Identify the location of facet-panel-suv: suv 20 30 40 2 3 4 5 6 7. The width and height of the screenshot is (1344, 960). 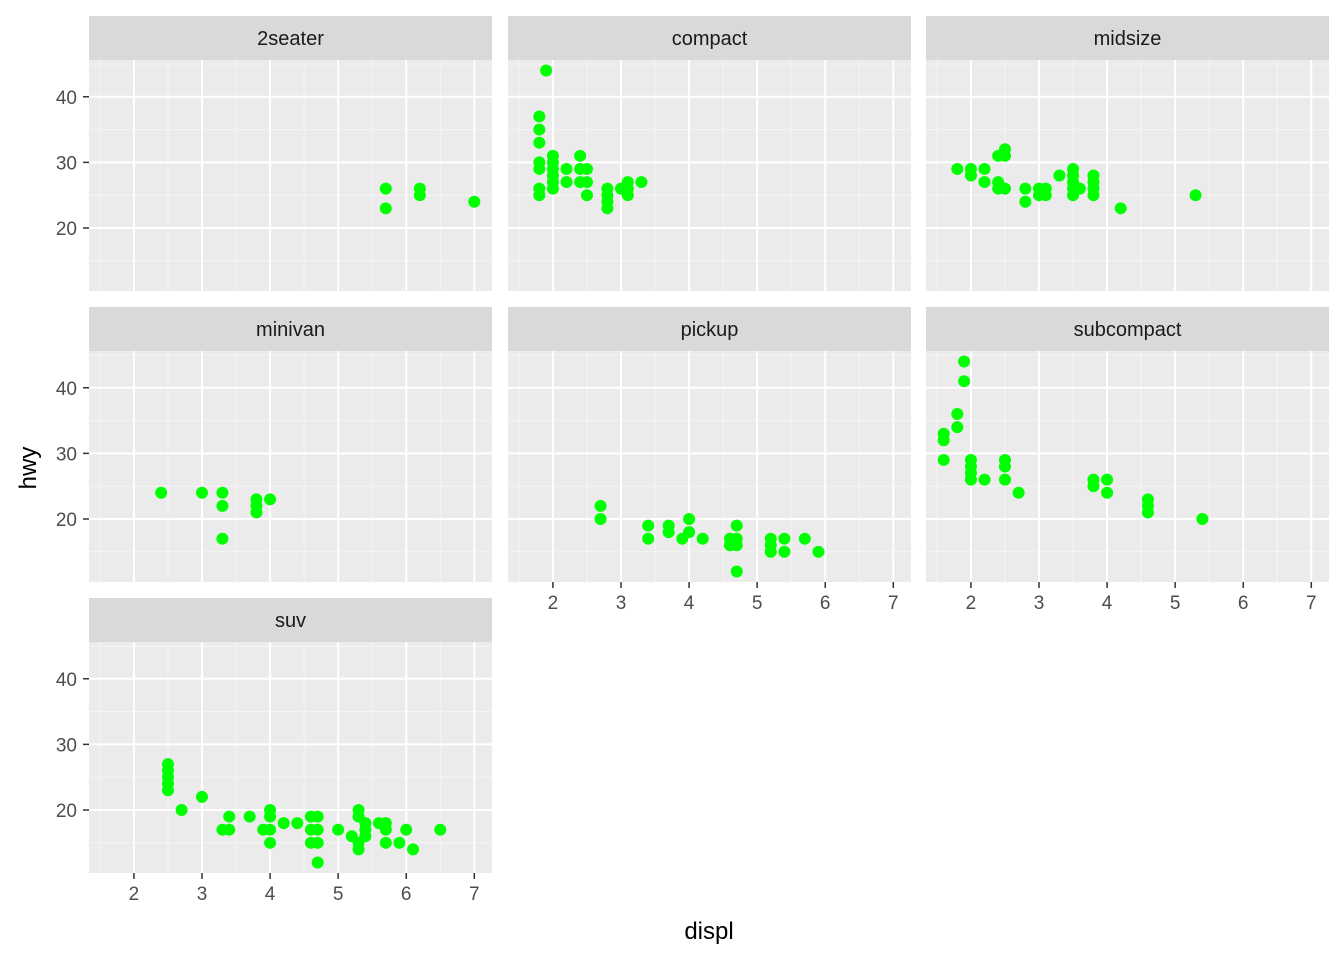
(274, 751).